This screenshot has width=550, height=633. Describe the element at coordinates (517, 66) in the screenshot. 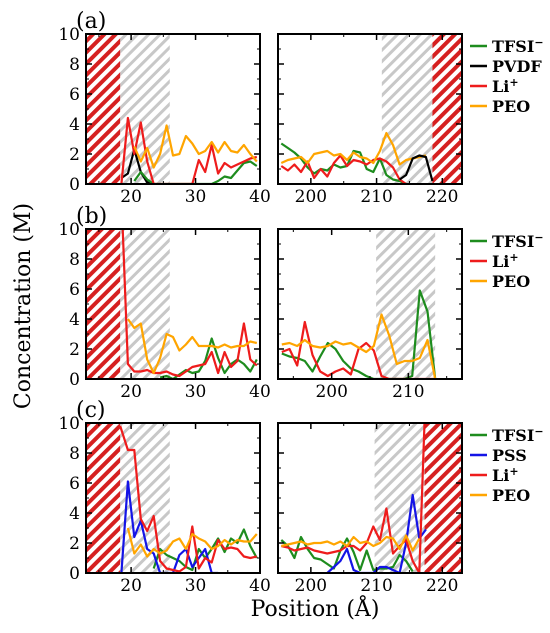

I see `legend-label-pvdf: PVDF` at that location.